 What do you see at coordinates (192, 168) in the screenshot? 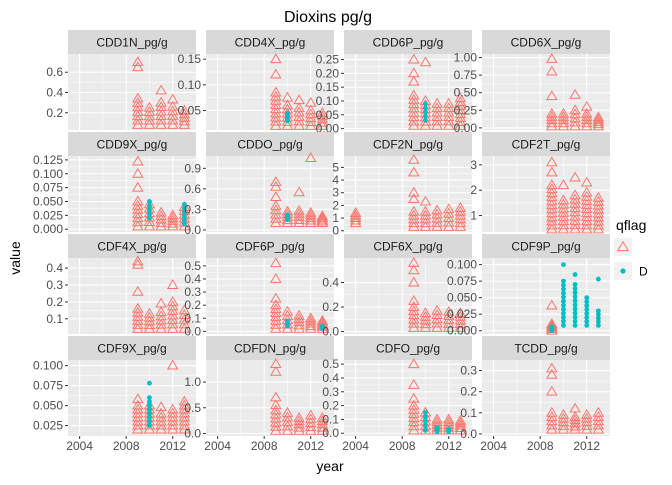
I see `y-tick-label: 0.9` at bounding box center [192, 168].